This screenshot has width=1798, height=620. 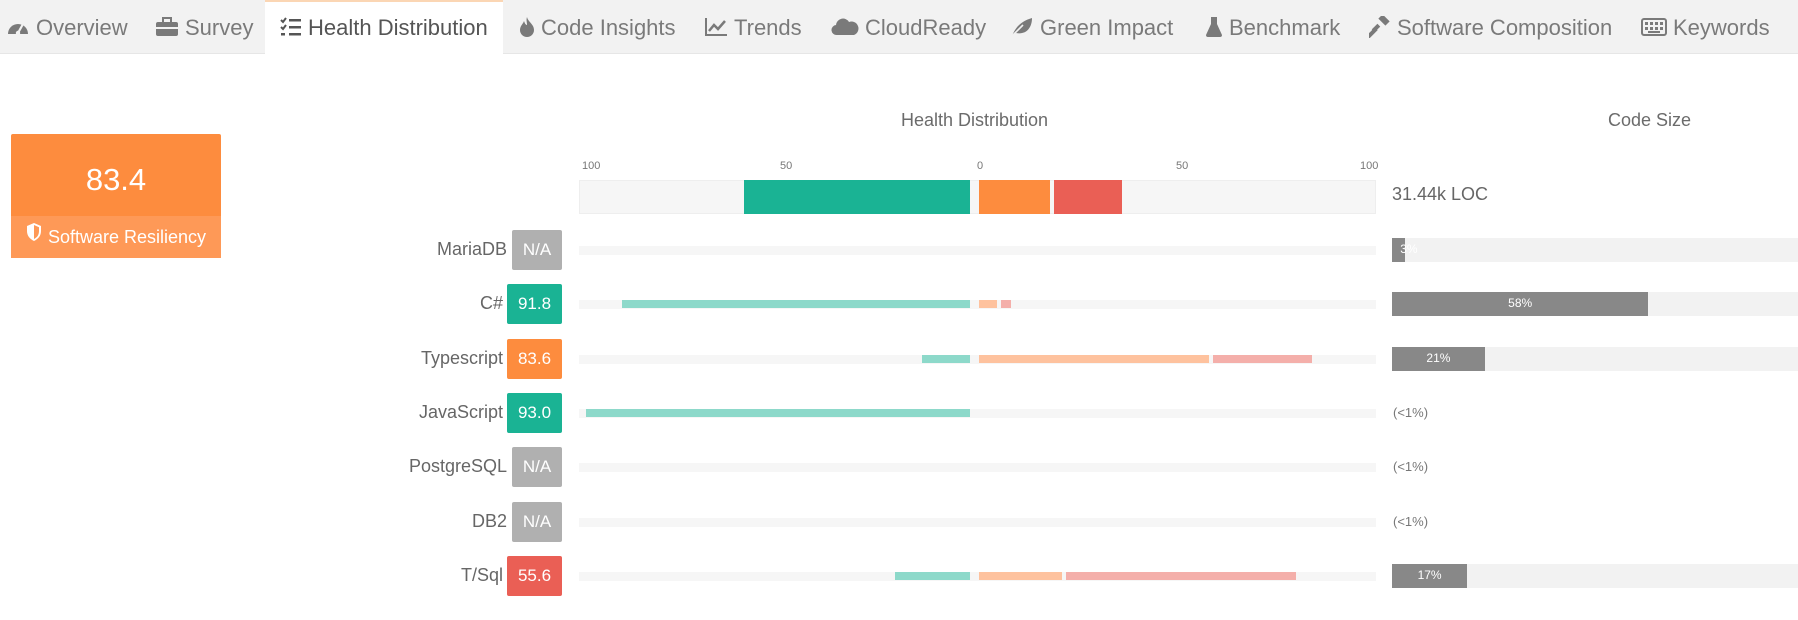 I want to click on score-badge-t-sql: 55.6, so click(x=534, y=575).